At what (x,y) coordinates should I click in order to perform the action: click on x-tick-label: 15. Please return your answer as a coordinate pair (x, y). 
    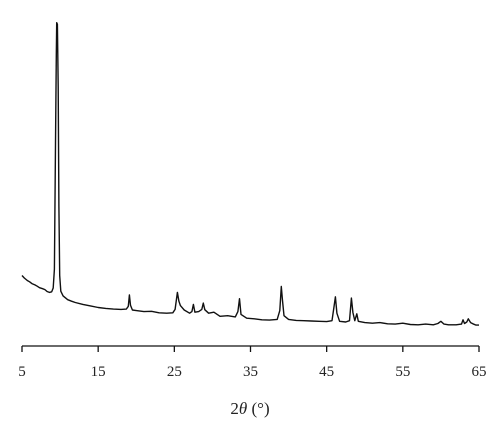
    Looking at the image, I should click on (98, 372).